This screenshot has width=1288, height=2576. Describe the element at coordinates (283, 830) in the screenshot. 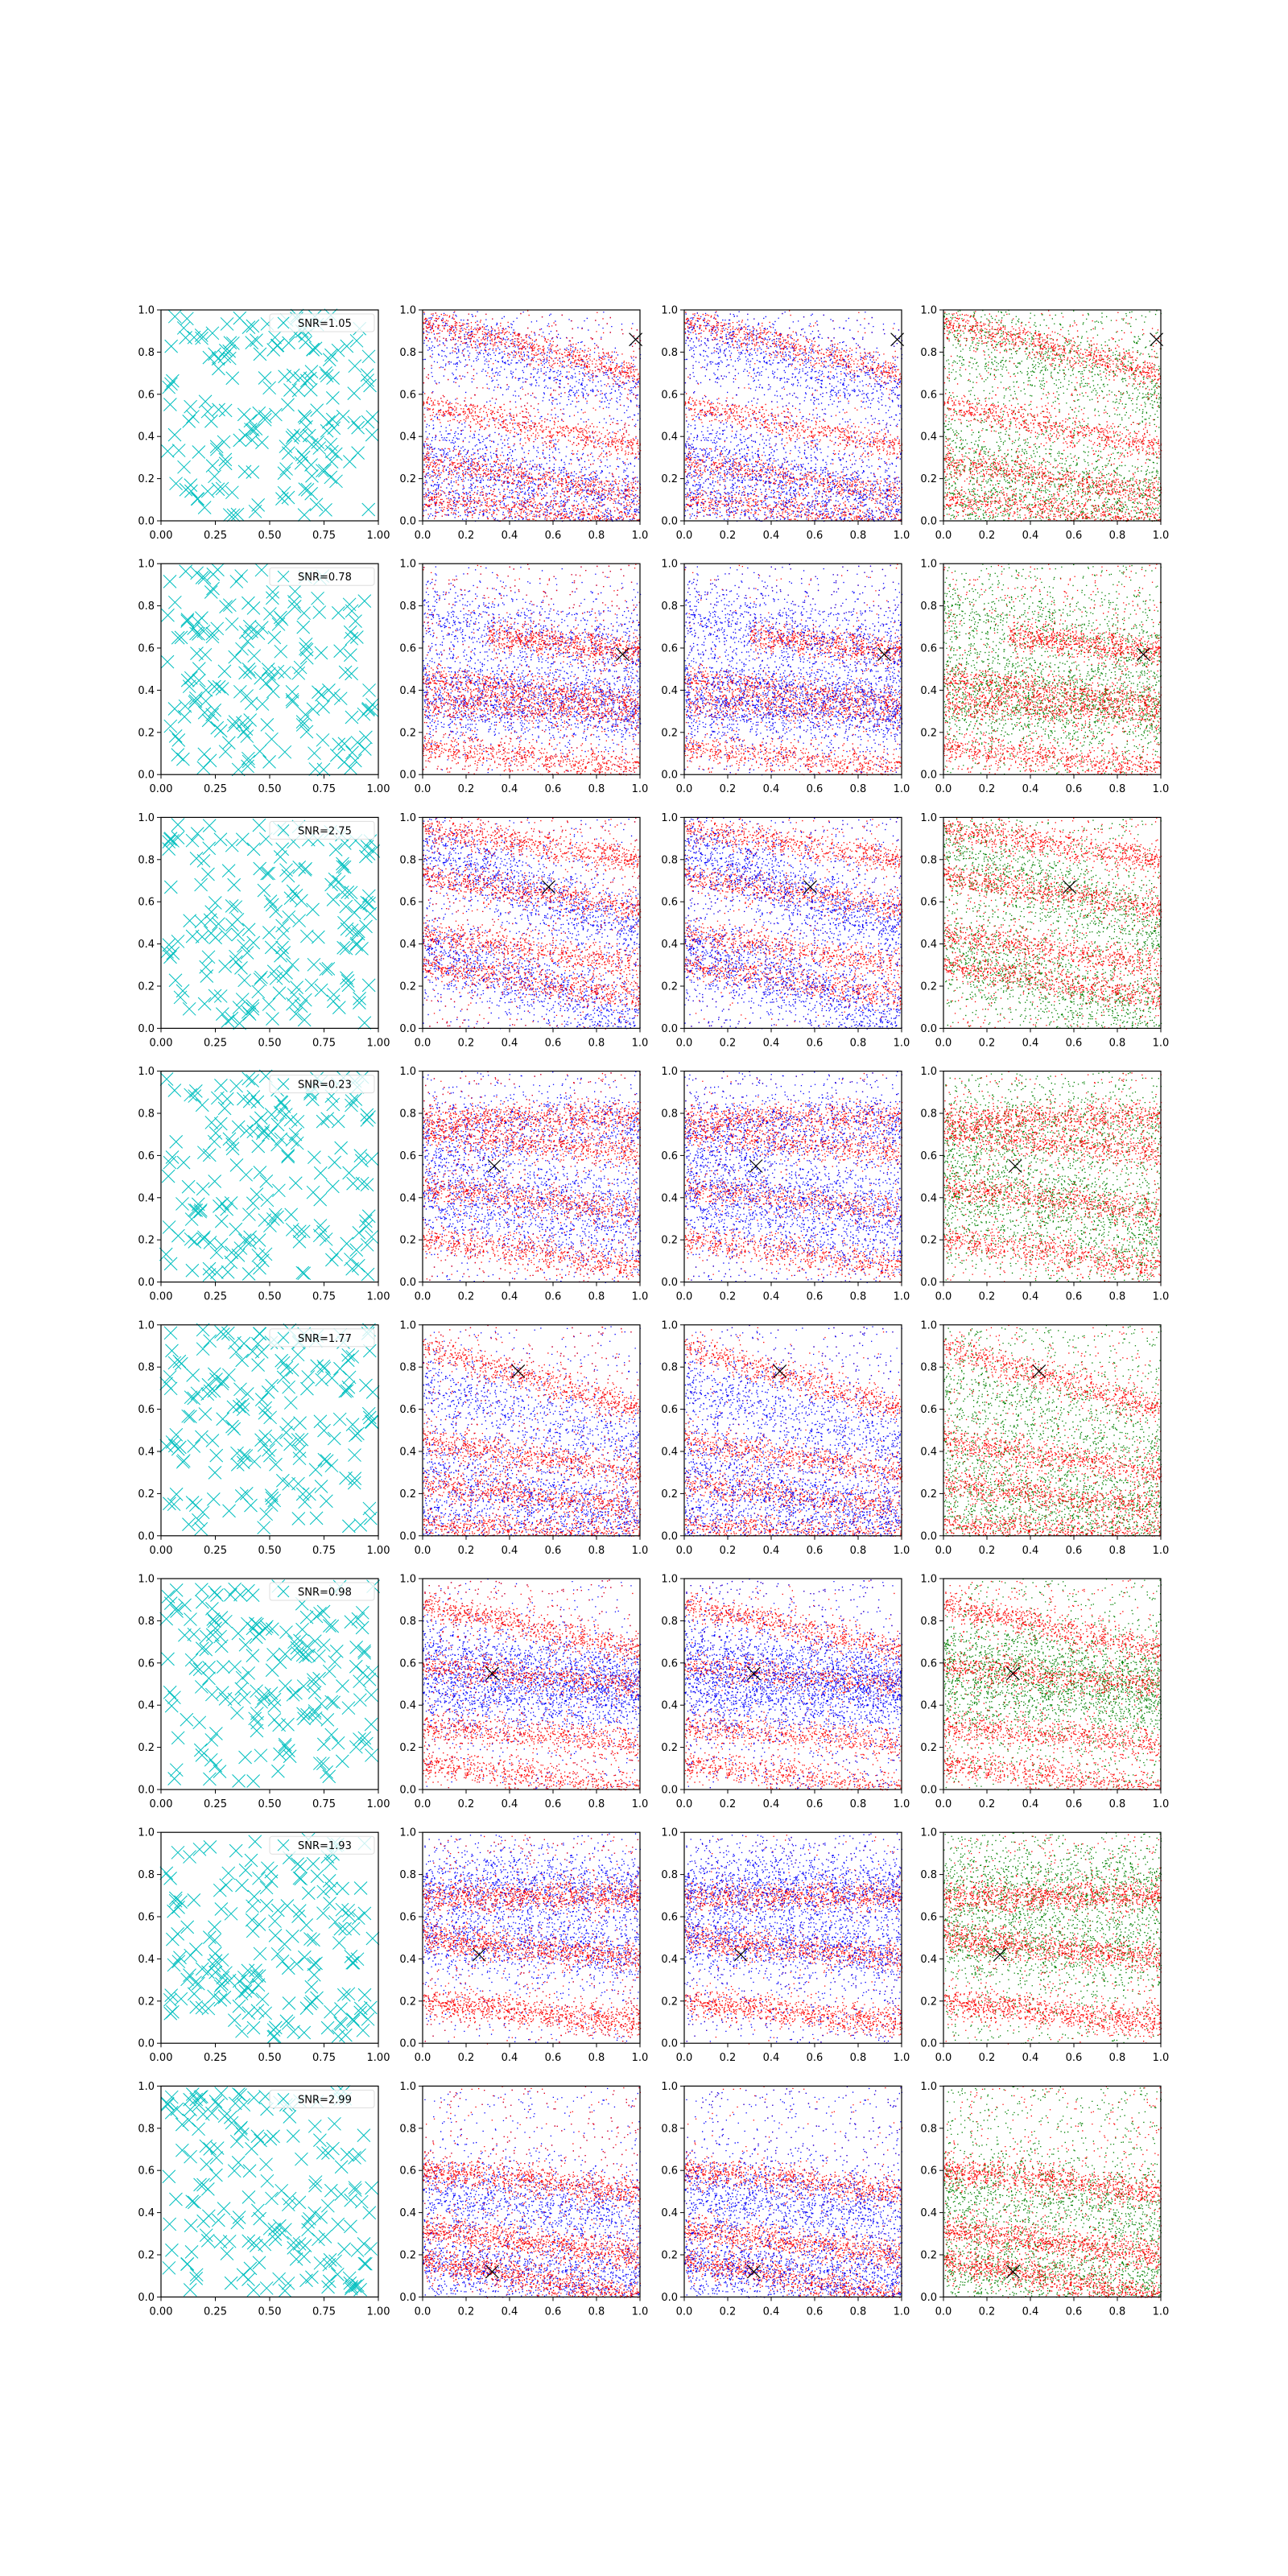

I see `legend-marker-icon` at that location.